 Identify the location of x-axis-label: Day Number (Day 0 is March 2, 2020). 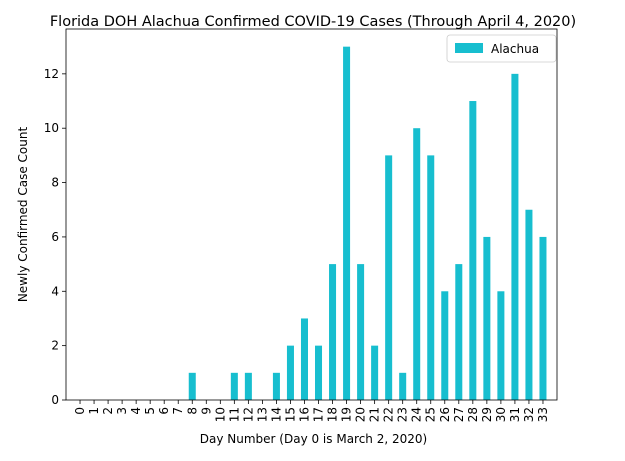
(313, 439).